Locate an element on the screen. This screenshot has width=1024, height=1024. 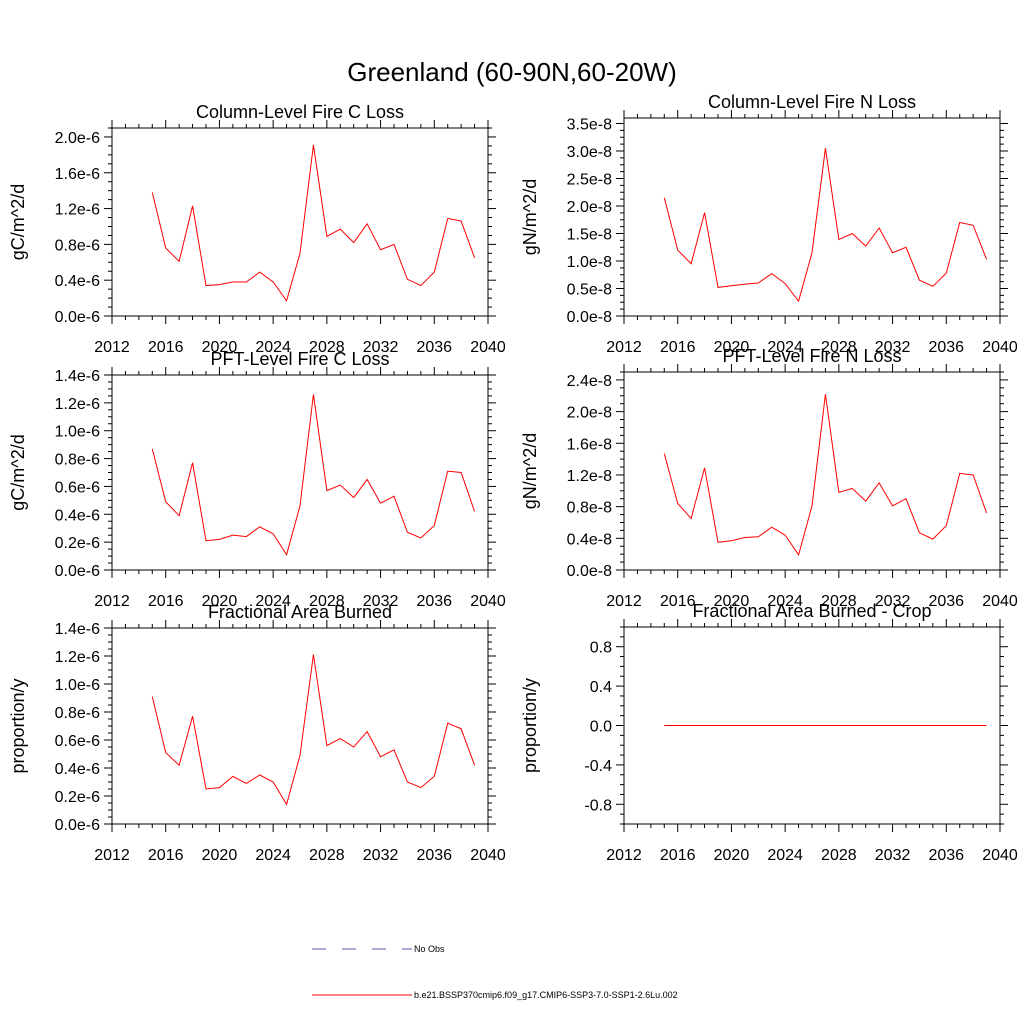
panel-5-xtick-label: 2020 is located at coordinates (220, 855).